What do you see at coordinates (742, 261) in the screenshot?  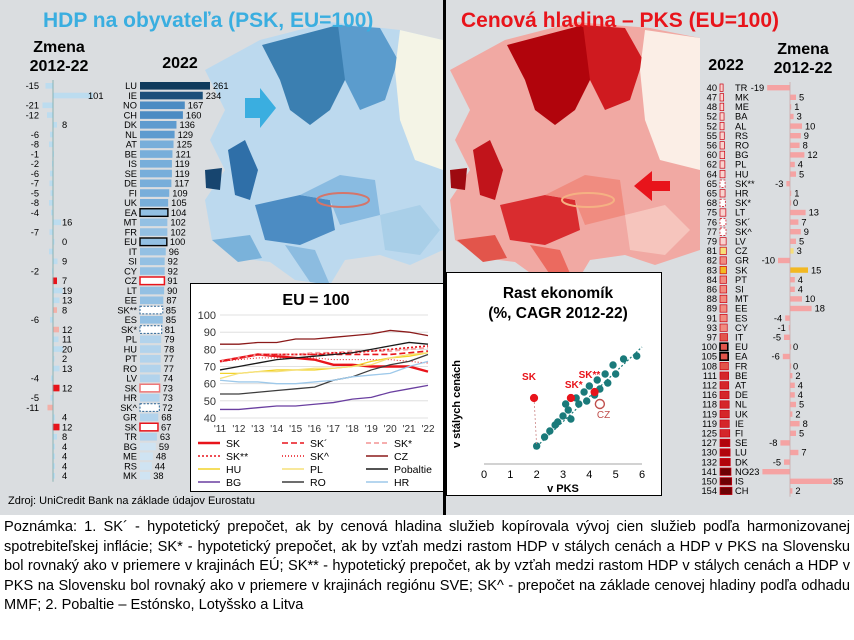 I see `right-bar-label: GR` at bounding box center [742, 261].